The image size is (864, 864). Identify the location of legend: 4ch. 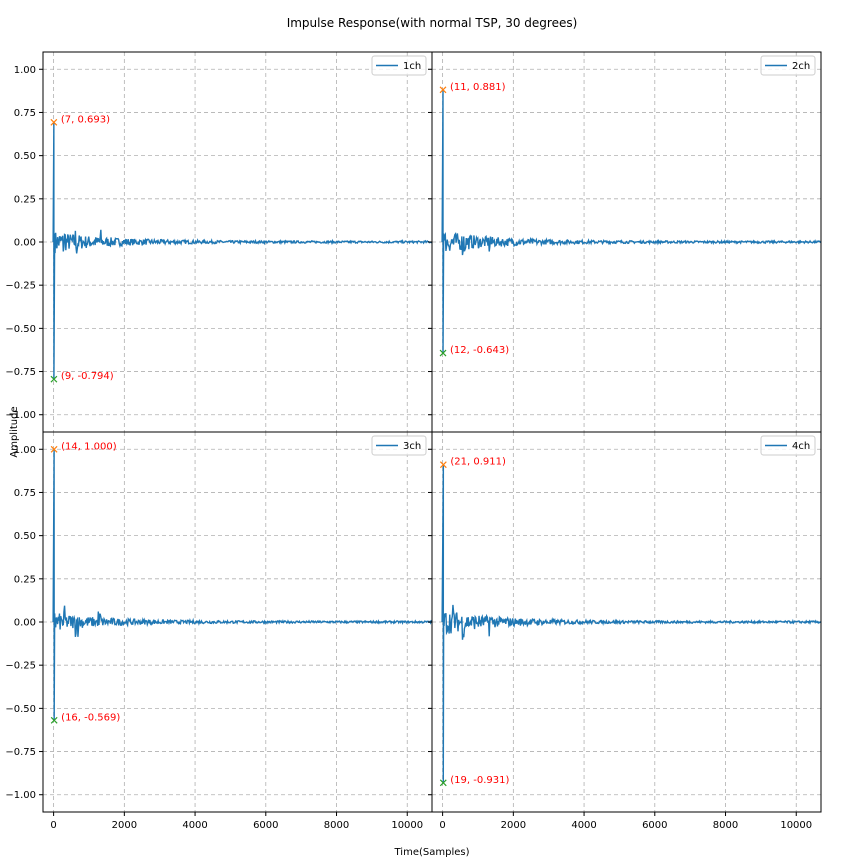
(788, 445).